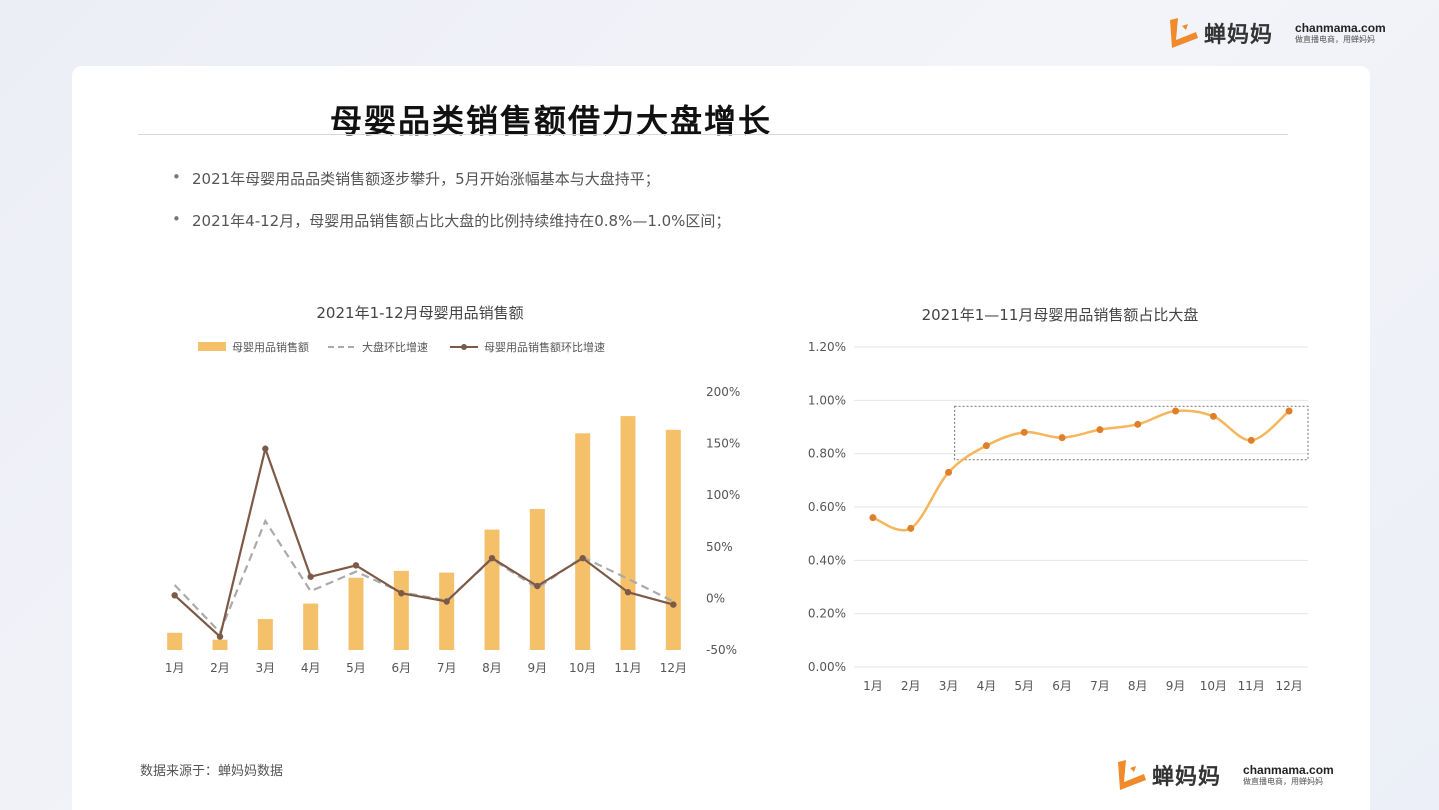  What do you see at coordinates (827, 347) in the screenshot?
I see `y-axis-tick: 1.20%` at bounding box center [827, 347].